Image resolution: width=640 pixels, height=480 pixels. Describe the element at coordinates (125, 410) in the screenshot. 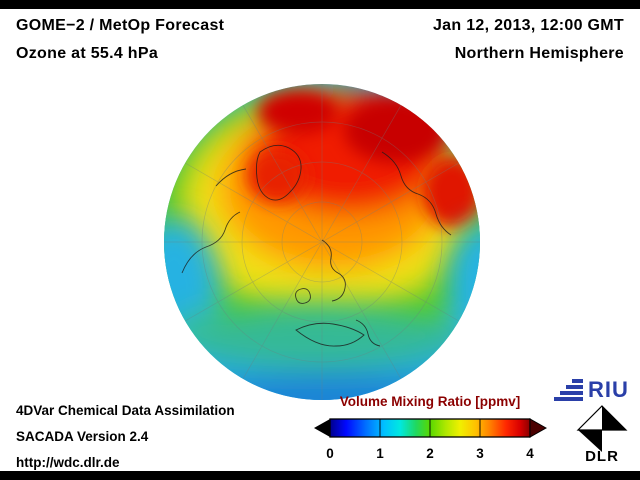

I see `assimilation-label: 4DVar Chemical Data Assimilation` at that location.